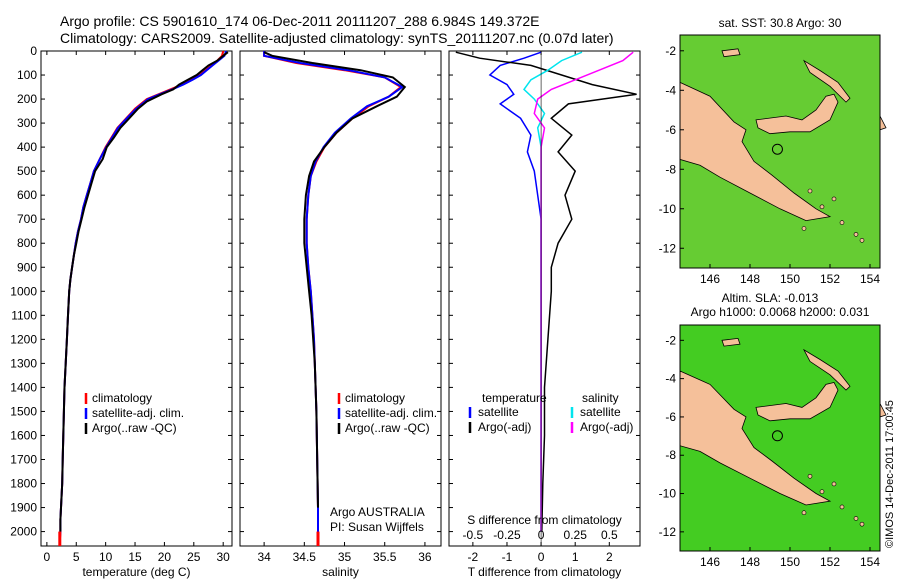 The height and width of the screenshot is (580, 900). I want to click on y-tick-label: 500, so click(27, 171).